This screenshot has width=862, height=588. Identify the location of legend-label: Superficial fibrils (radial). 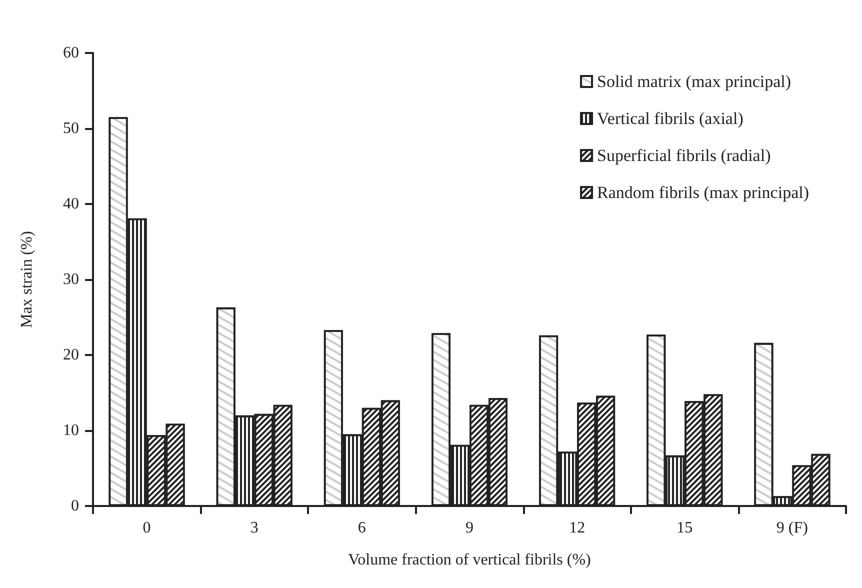
(684, 155).